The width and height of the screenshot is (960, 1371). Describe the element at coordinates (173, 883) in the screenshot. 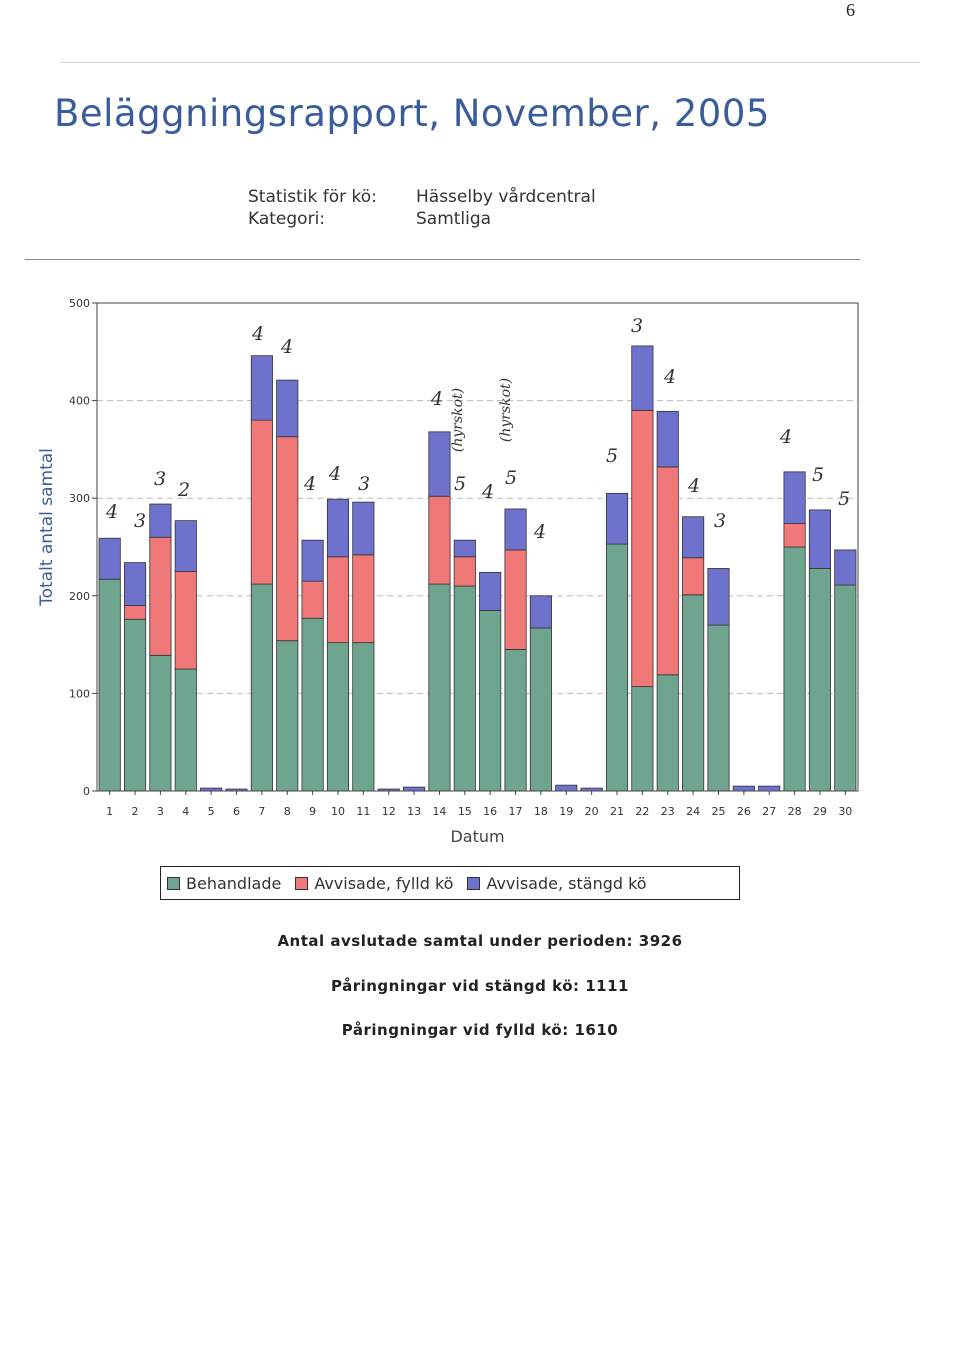

I see `legend-swatch-behandlade` at that location.